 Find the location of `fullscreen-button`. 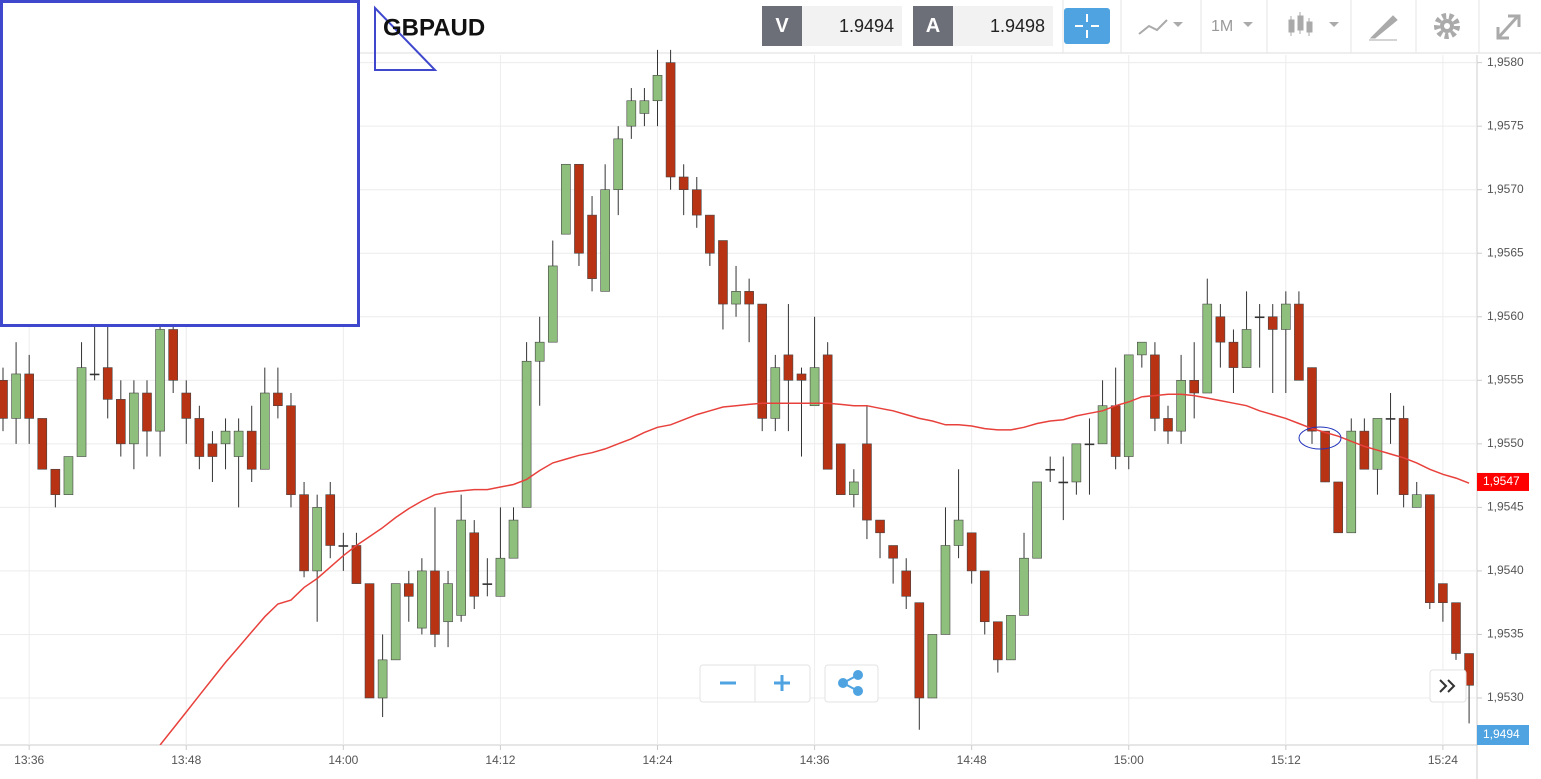

fullscreen-button is located at coordinates (1508, 27).